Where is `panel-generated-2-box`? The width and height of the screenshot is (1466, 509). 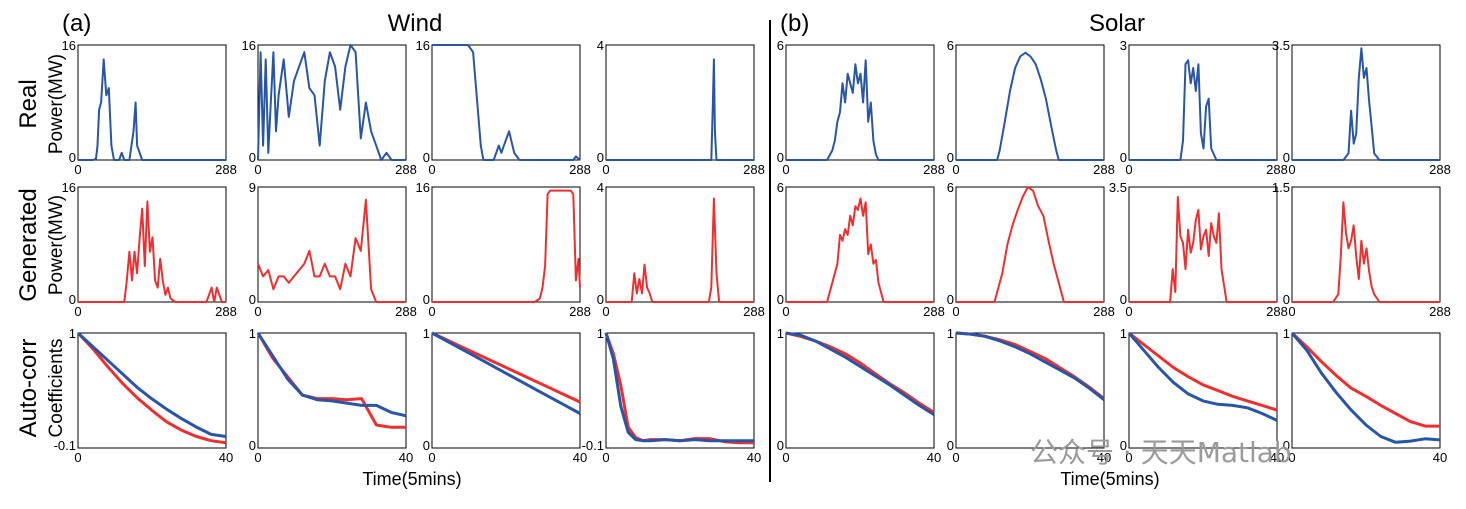
panel-generated-2-box is located at coordinates (332, 244).